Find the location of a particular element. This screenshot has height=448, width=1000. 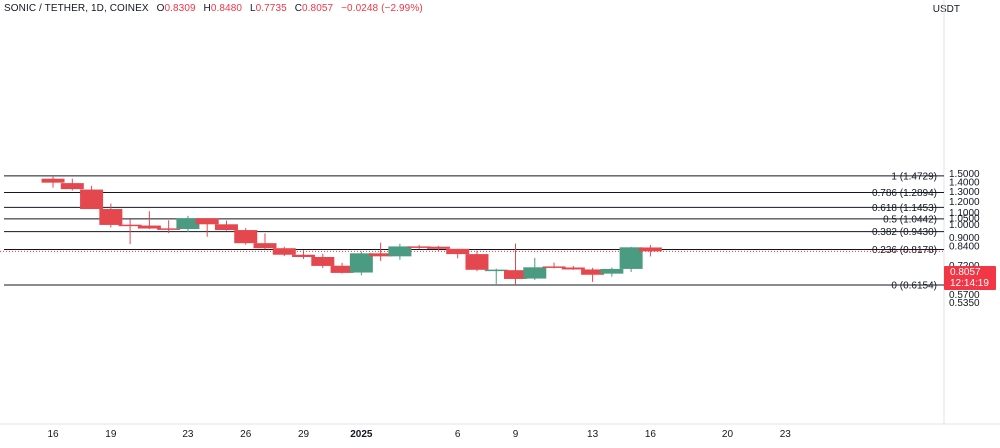

bar-countdown: 12:14:19 is located at coordinates (969, 283).